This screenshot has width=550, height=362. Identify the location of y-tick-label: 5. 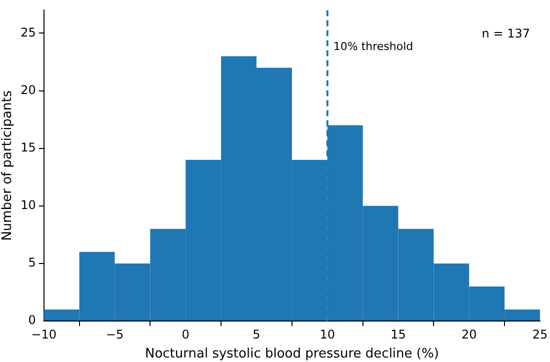
(32, 263).